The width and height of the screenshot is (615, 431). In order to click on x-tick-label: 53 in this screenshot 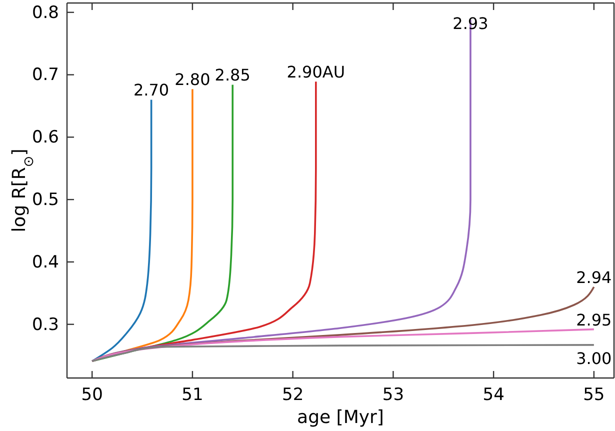, I will do `click(393, 395)`.